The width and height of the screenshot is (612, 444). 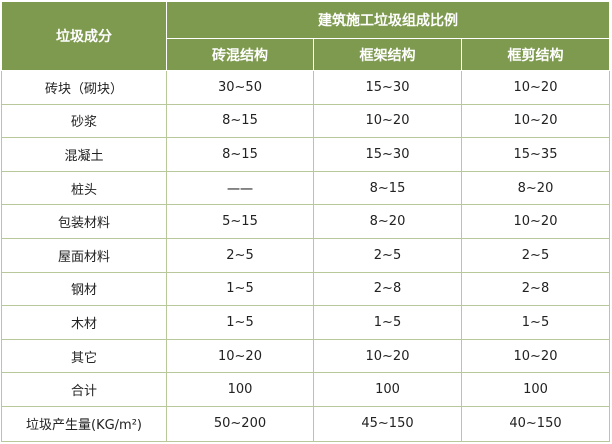 What do you see at coordinates (84, 289) in the screenshot?
I see `row-label: 钢材` at bounding box center [84, 289].